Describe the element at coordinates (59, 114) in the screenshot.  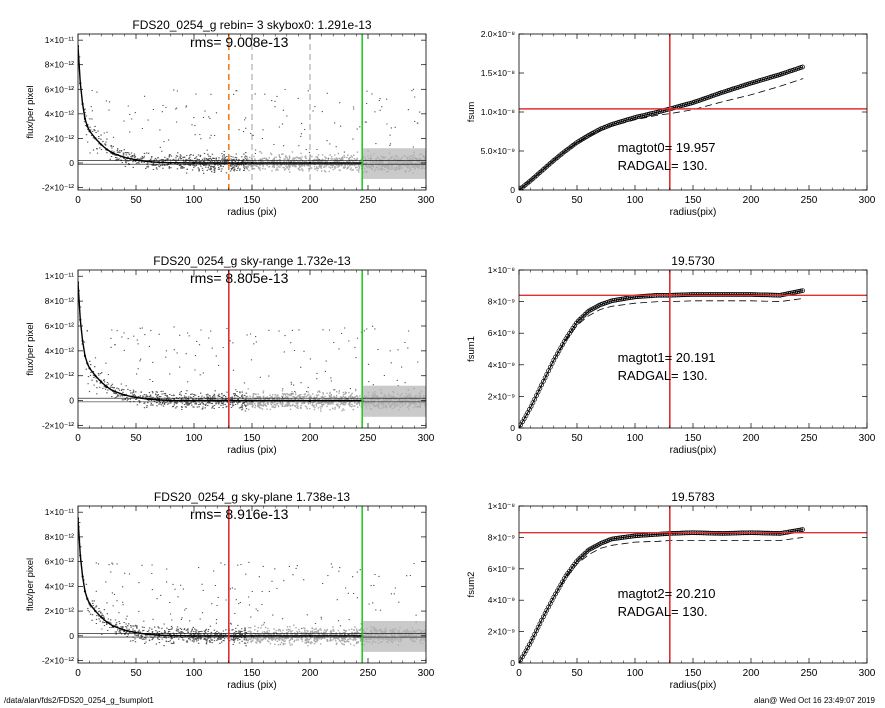
I see `y-tick-label: 4×10⁻¹²` at that location.